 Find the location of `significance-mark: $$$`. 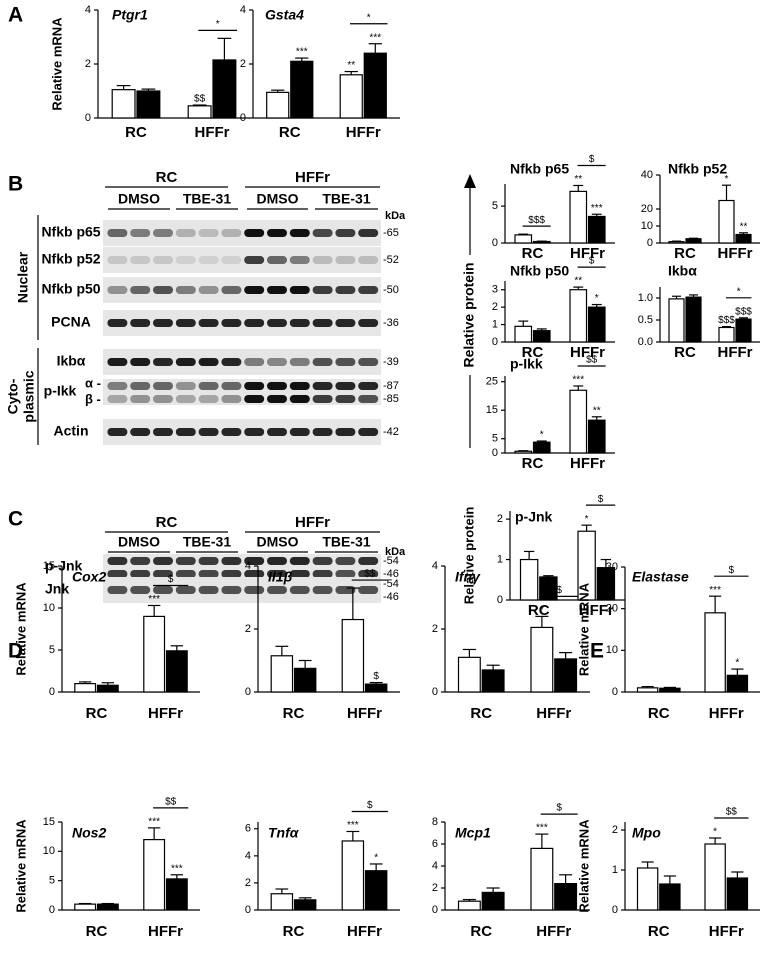

significance-mark: $$$ is located at coordinates (726, 320).